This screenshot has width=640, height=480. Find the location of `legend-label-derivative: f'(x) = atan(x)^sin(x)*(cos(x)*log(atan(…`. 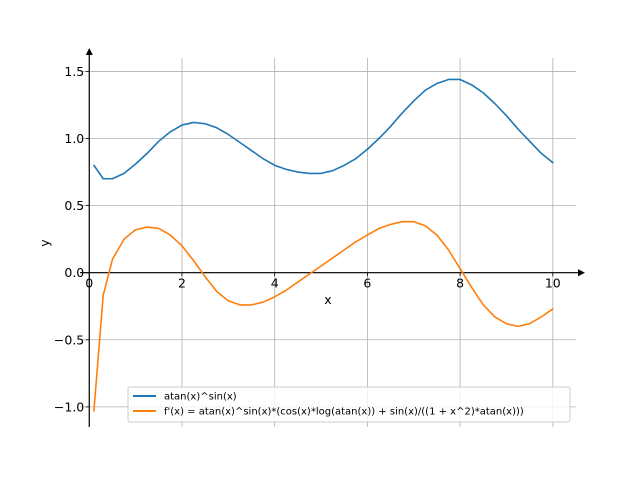

legend-label-derivative: f'(x) = atan(x)^sin(x)*(cos(x)*log(atan(… is located at coordinates (344, 412).